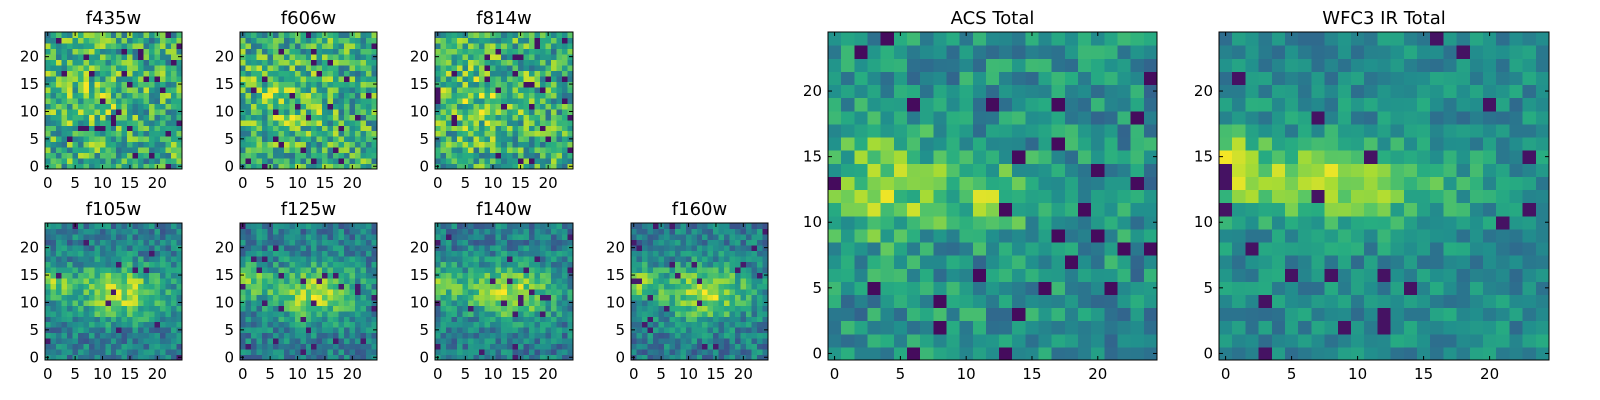 This screenshot has width=1600, height=400. I want to click on x-tick-label: 5, so click(270, 183).